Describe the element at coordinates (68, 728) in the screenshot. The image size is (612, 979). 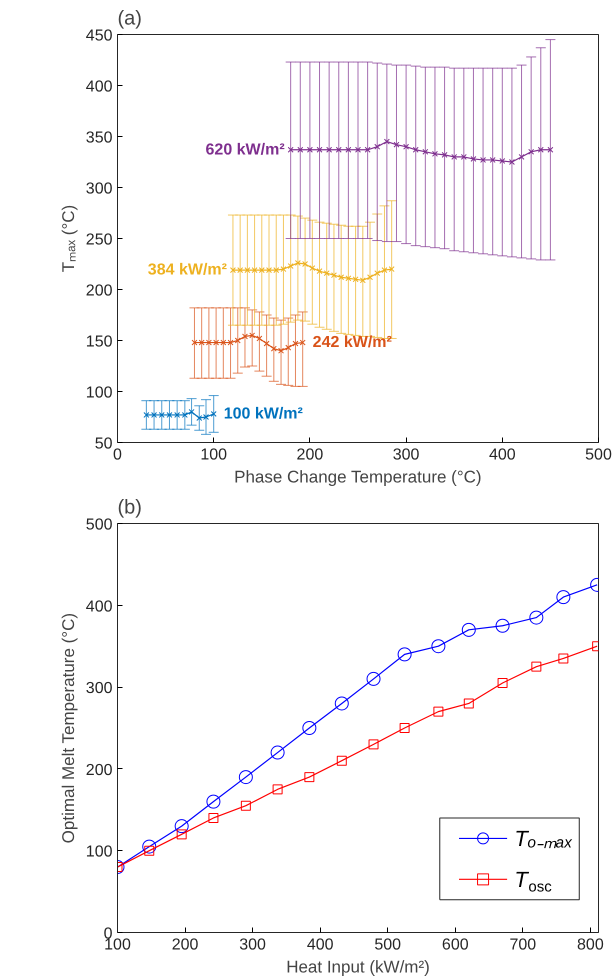
I see `y-axis-title: Optimal Melt Temperature (°C)` at that location.